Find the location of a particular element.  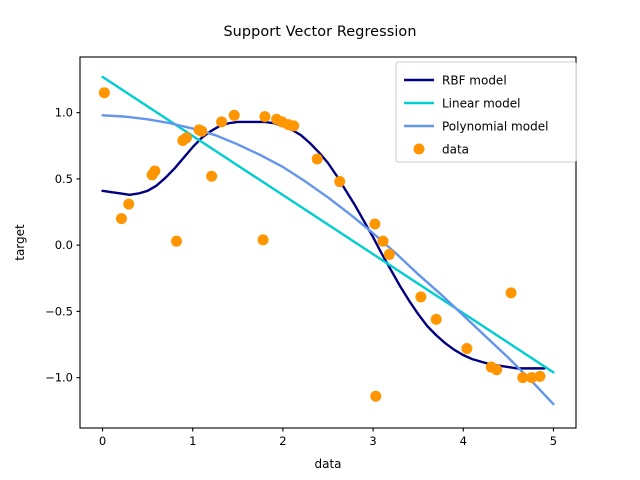

x-tick-label: 5 is located at coordinates (553, 441).